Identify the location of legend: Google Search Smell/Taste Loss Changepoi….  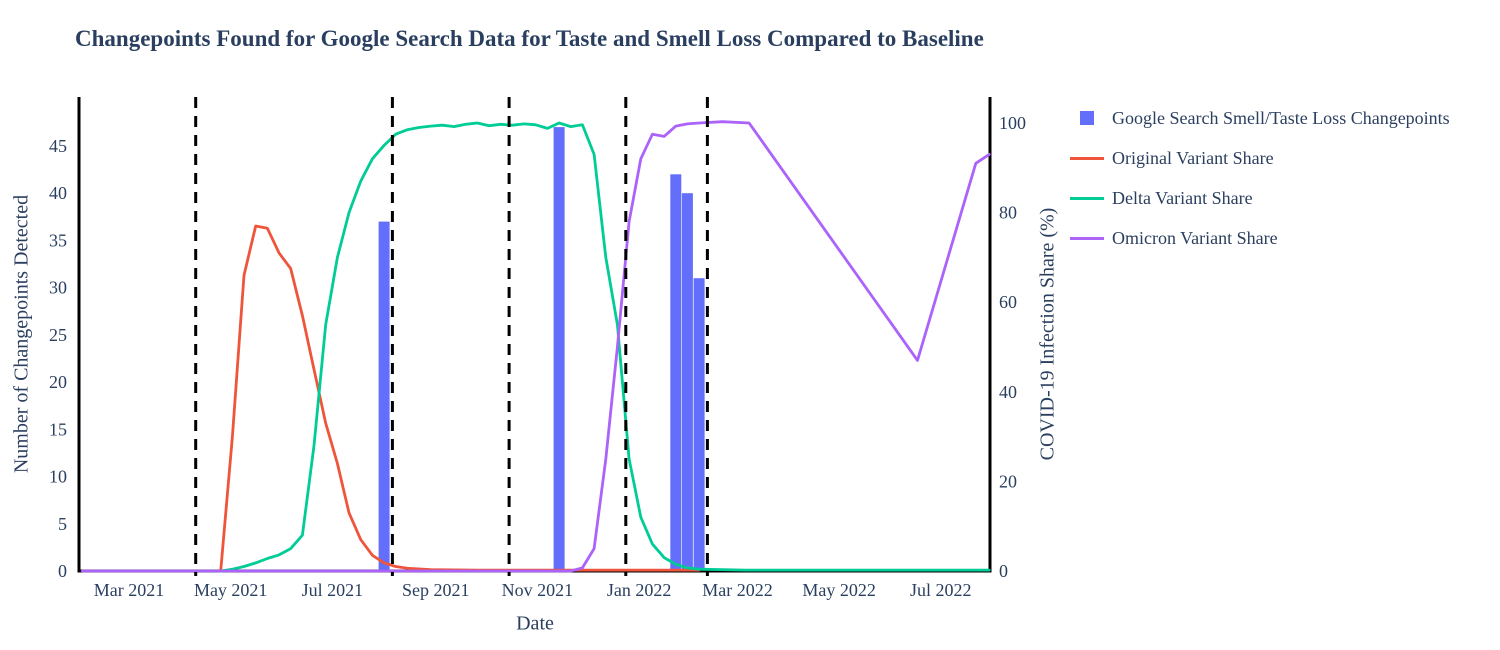
(1260, 184).